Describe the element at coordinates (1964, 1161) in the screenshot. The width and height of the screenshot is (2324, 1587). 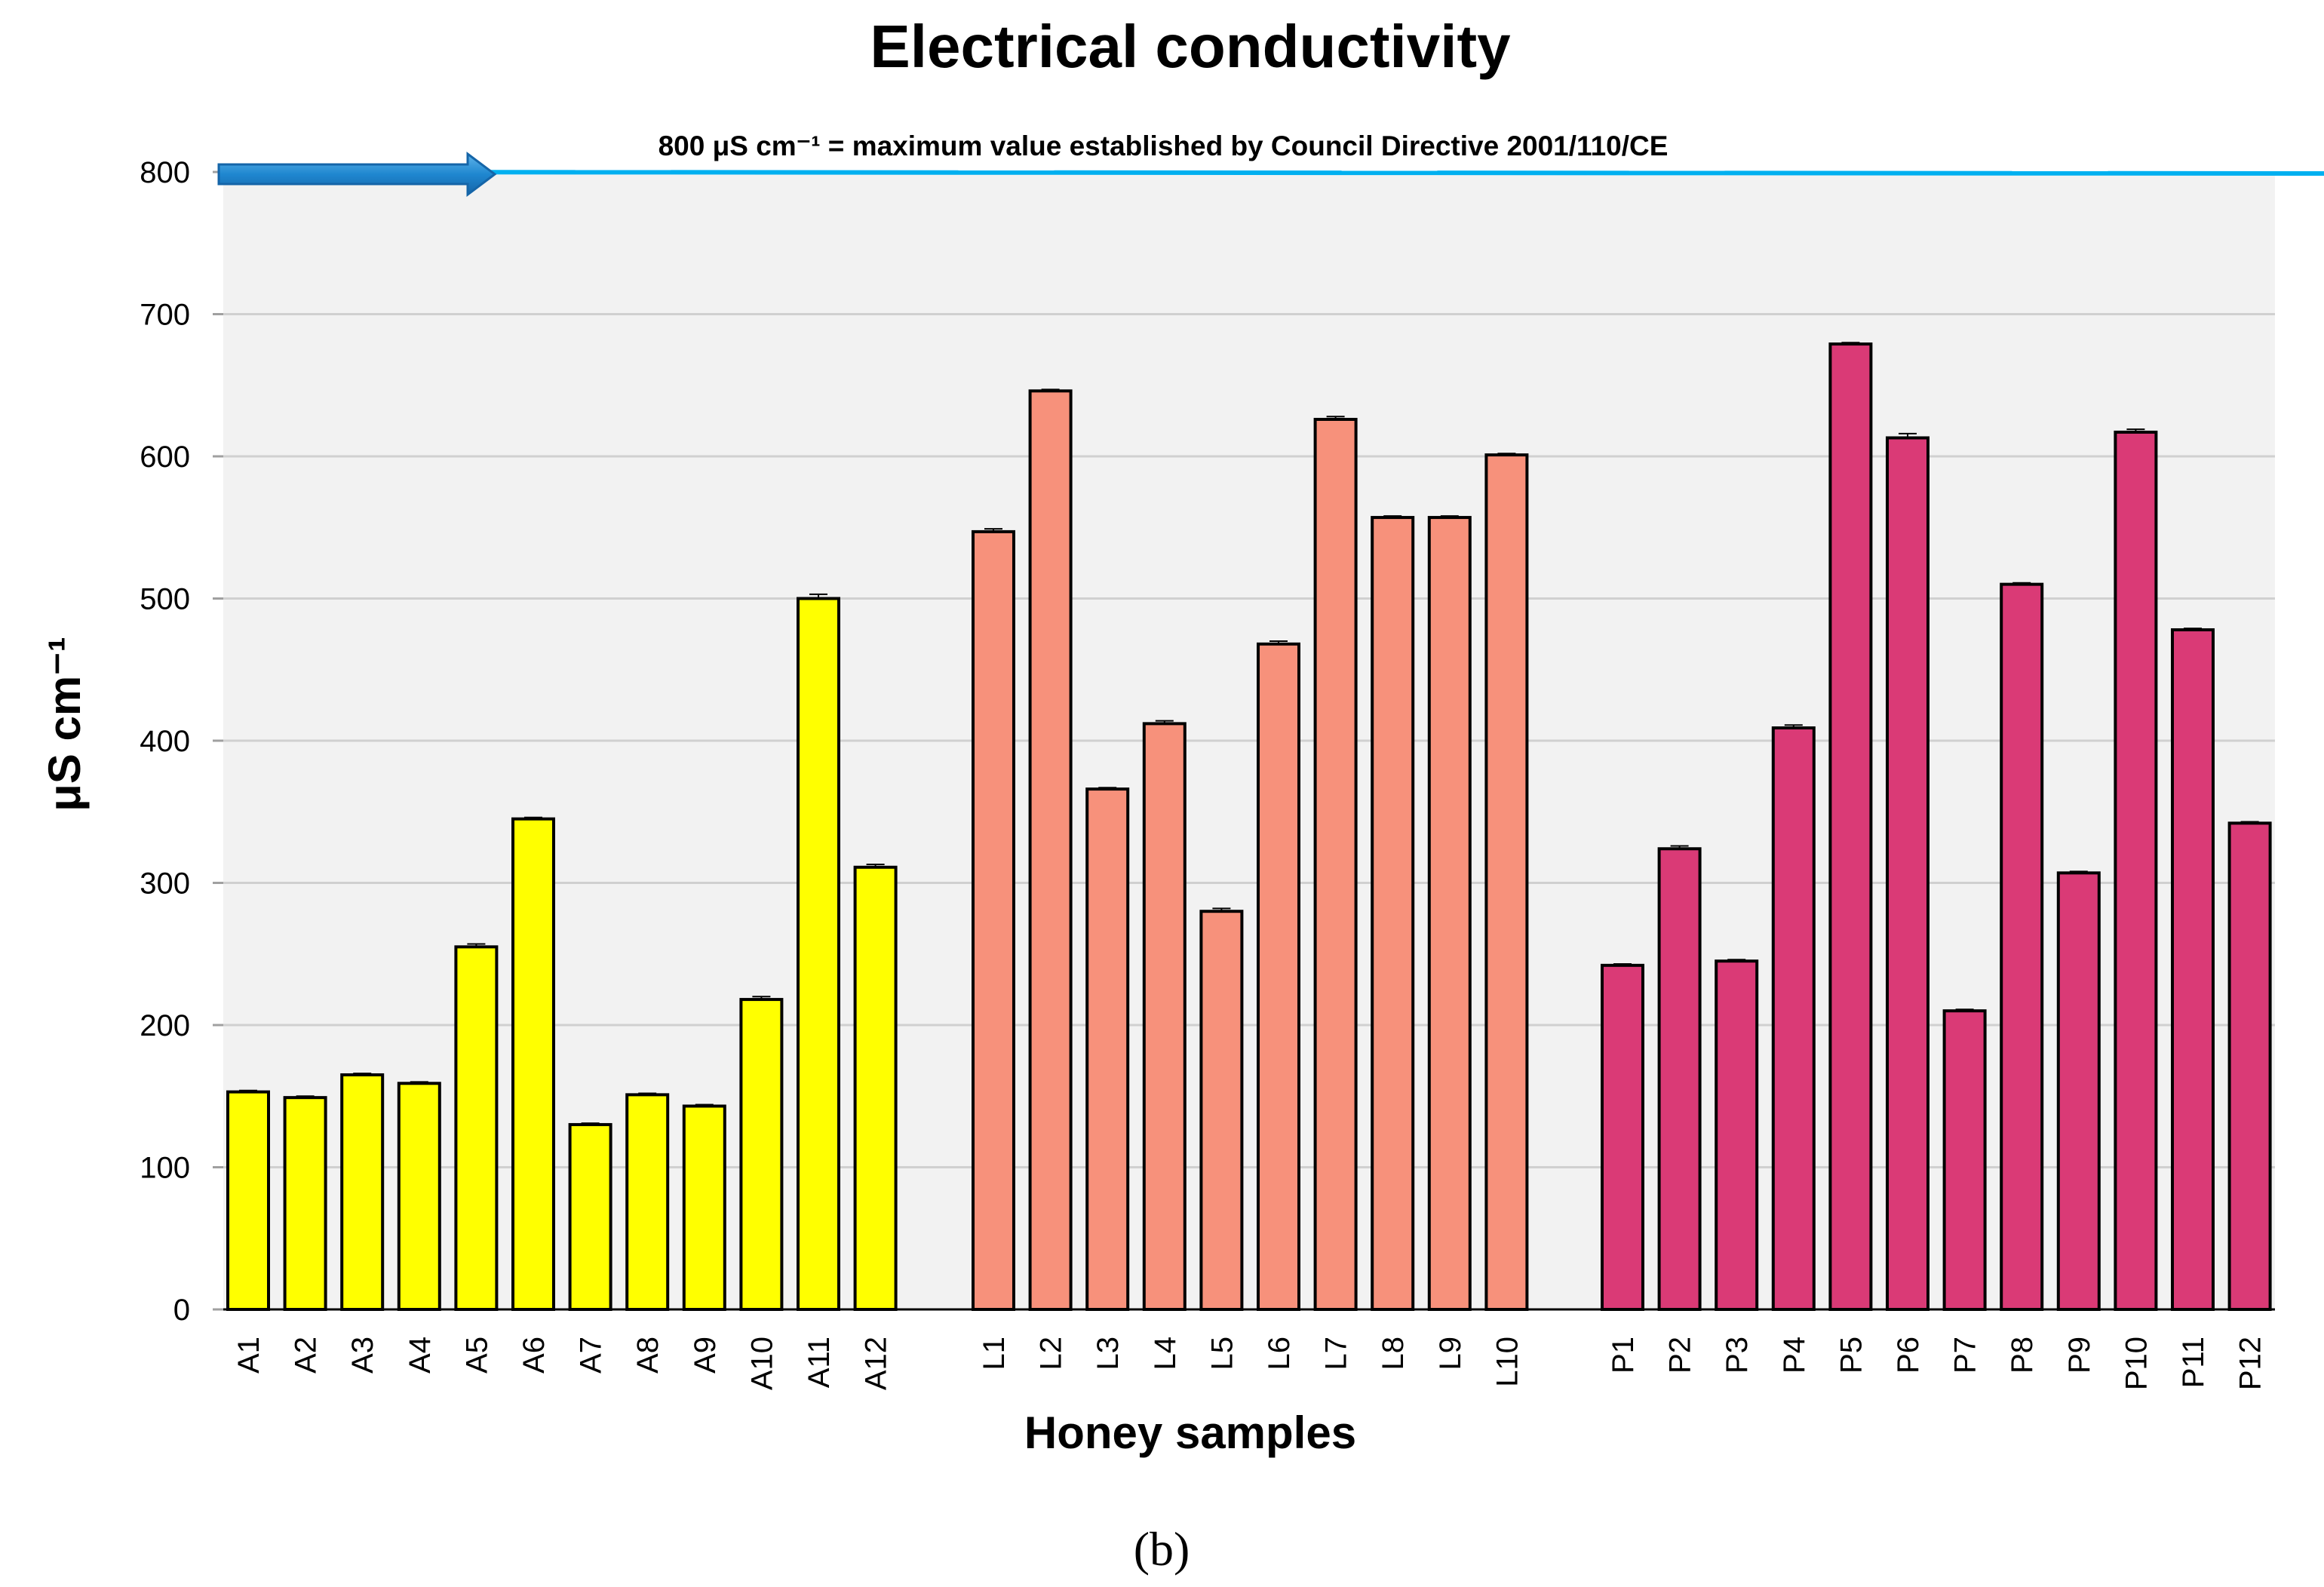
I see `bar-P7` at that location.